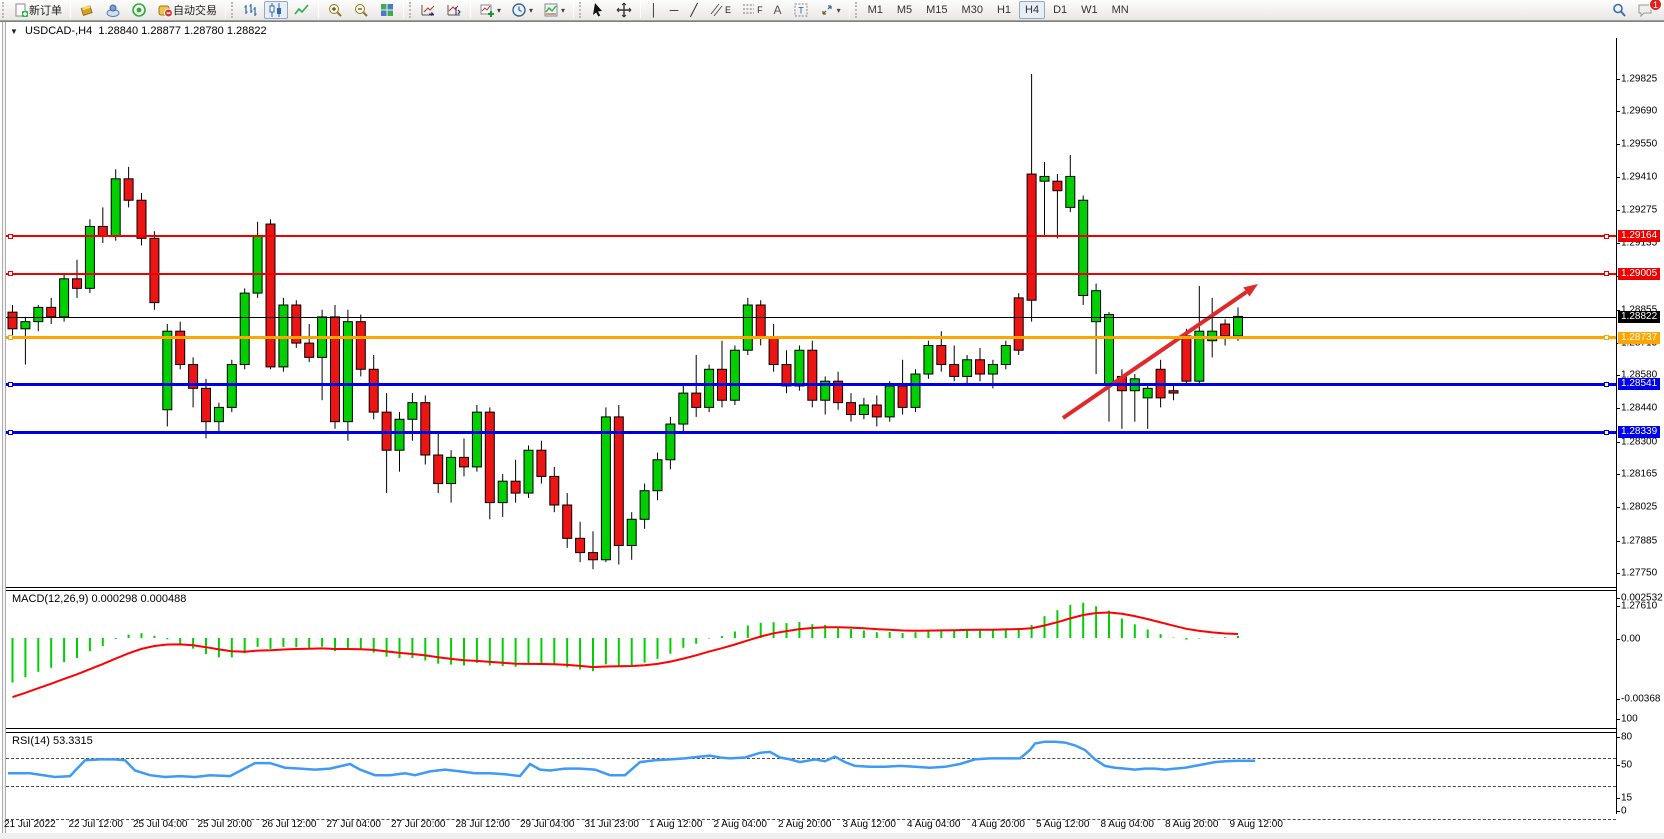 This screenshot has height=839, width=1664. What do you see at coordinates (1639, 442) in the screenshot?
I see `price-tick-label: 1.28300` at bounding box center [1639, 442].